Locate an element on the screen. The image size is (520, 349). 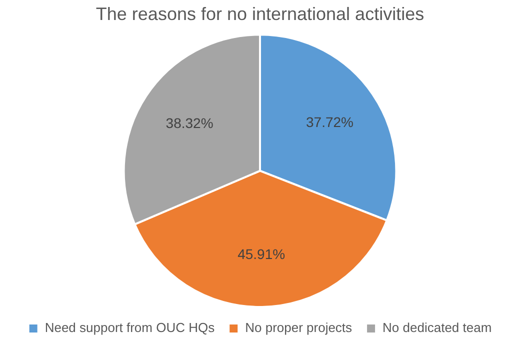
legend-label: No proper projects is located at coordinates (299, 328).